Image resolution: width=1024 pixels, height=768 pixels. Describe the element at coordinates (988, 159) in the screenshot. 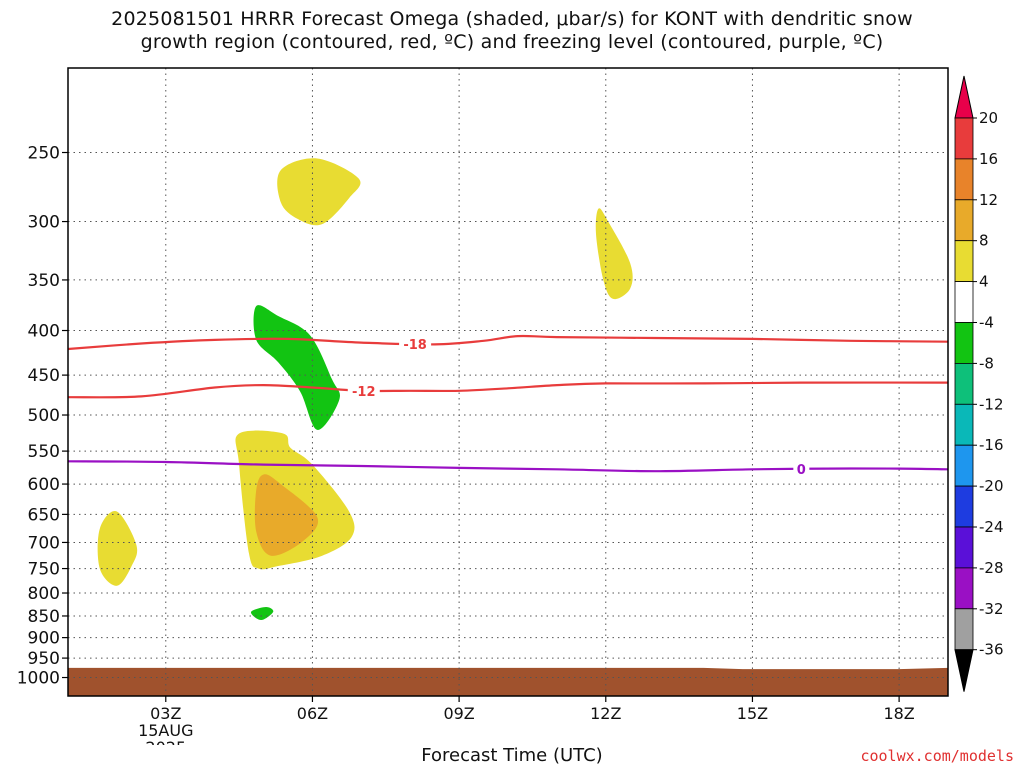

I see `colorbar-label-16: 16` at that location.